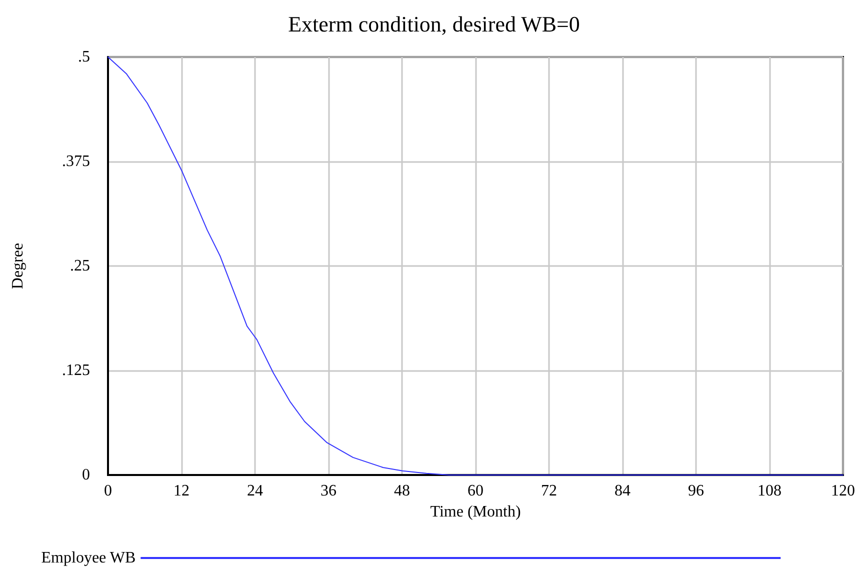 The height and width of the screenshot is (577, 868). I want to click on x-tick-label: 120, so click(843, 491).